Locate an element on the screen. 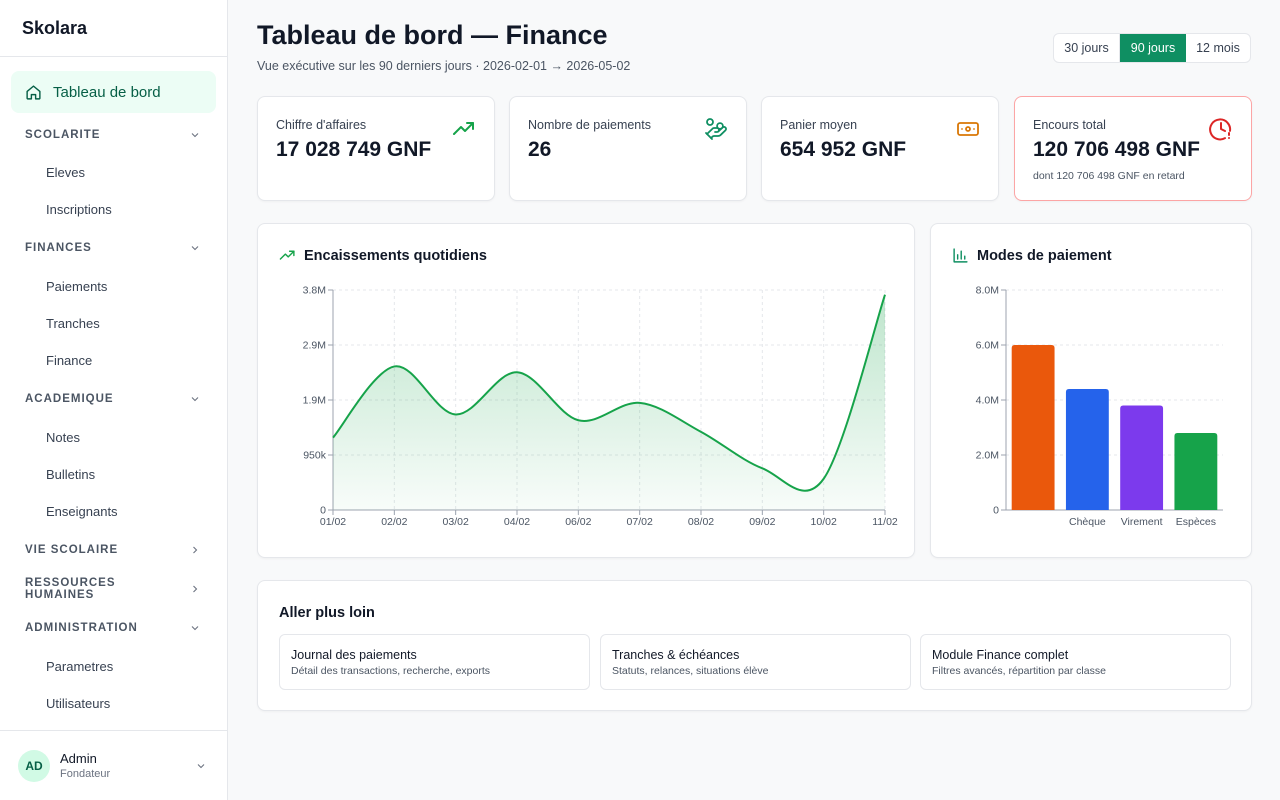 Image resolution: width=1280 pixels, height=800 pixels. sidebar-item-parametres: Parametres is located at coordinates (80, 666).